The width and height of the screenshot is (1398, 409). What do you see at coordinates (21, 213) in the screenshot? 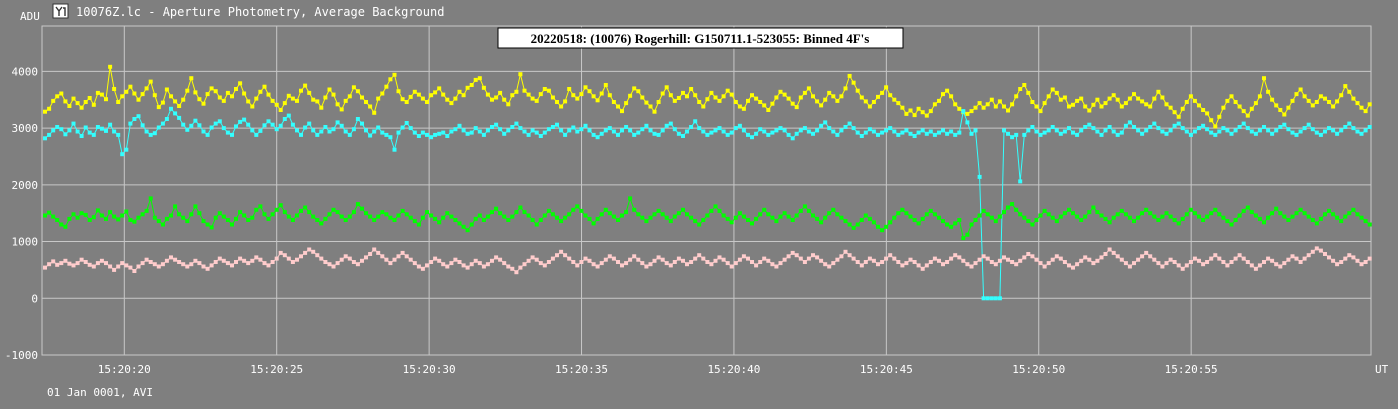
I see `y-axis-ticks: -1000 0 1000 2000 3000 4000` at bounding box center [21, 213].